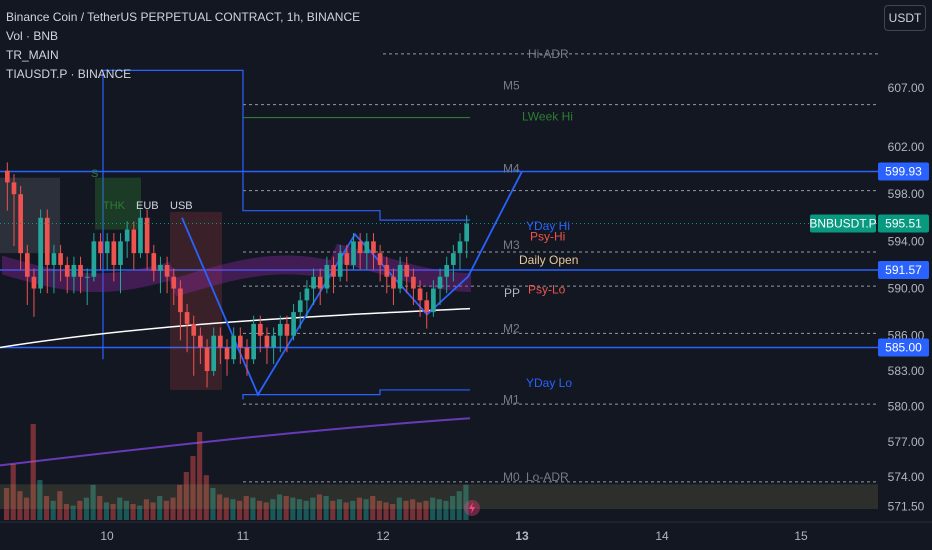  I want to click on y-tick-label: 577.00, so click(906, 442).